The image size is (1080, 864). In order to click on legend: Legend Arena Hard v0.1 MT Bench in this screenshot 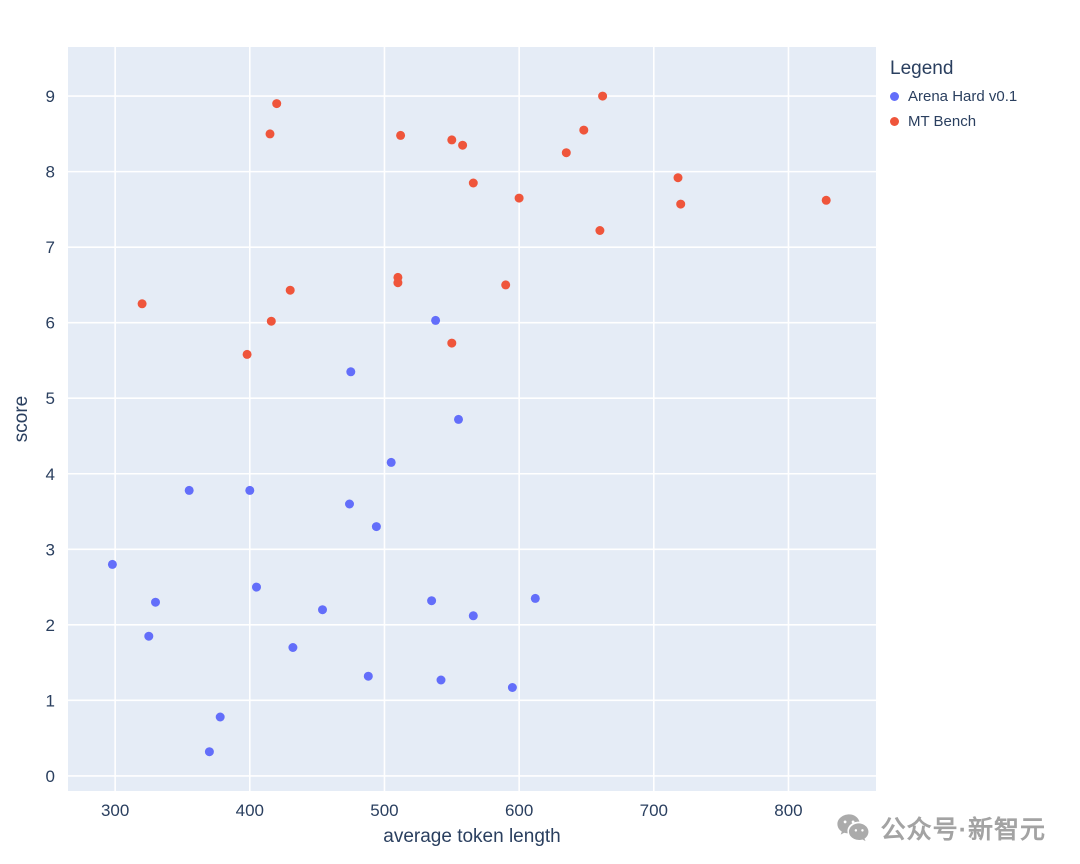, I will do `click(953, 98)`.